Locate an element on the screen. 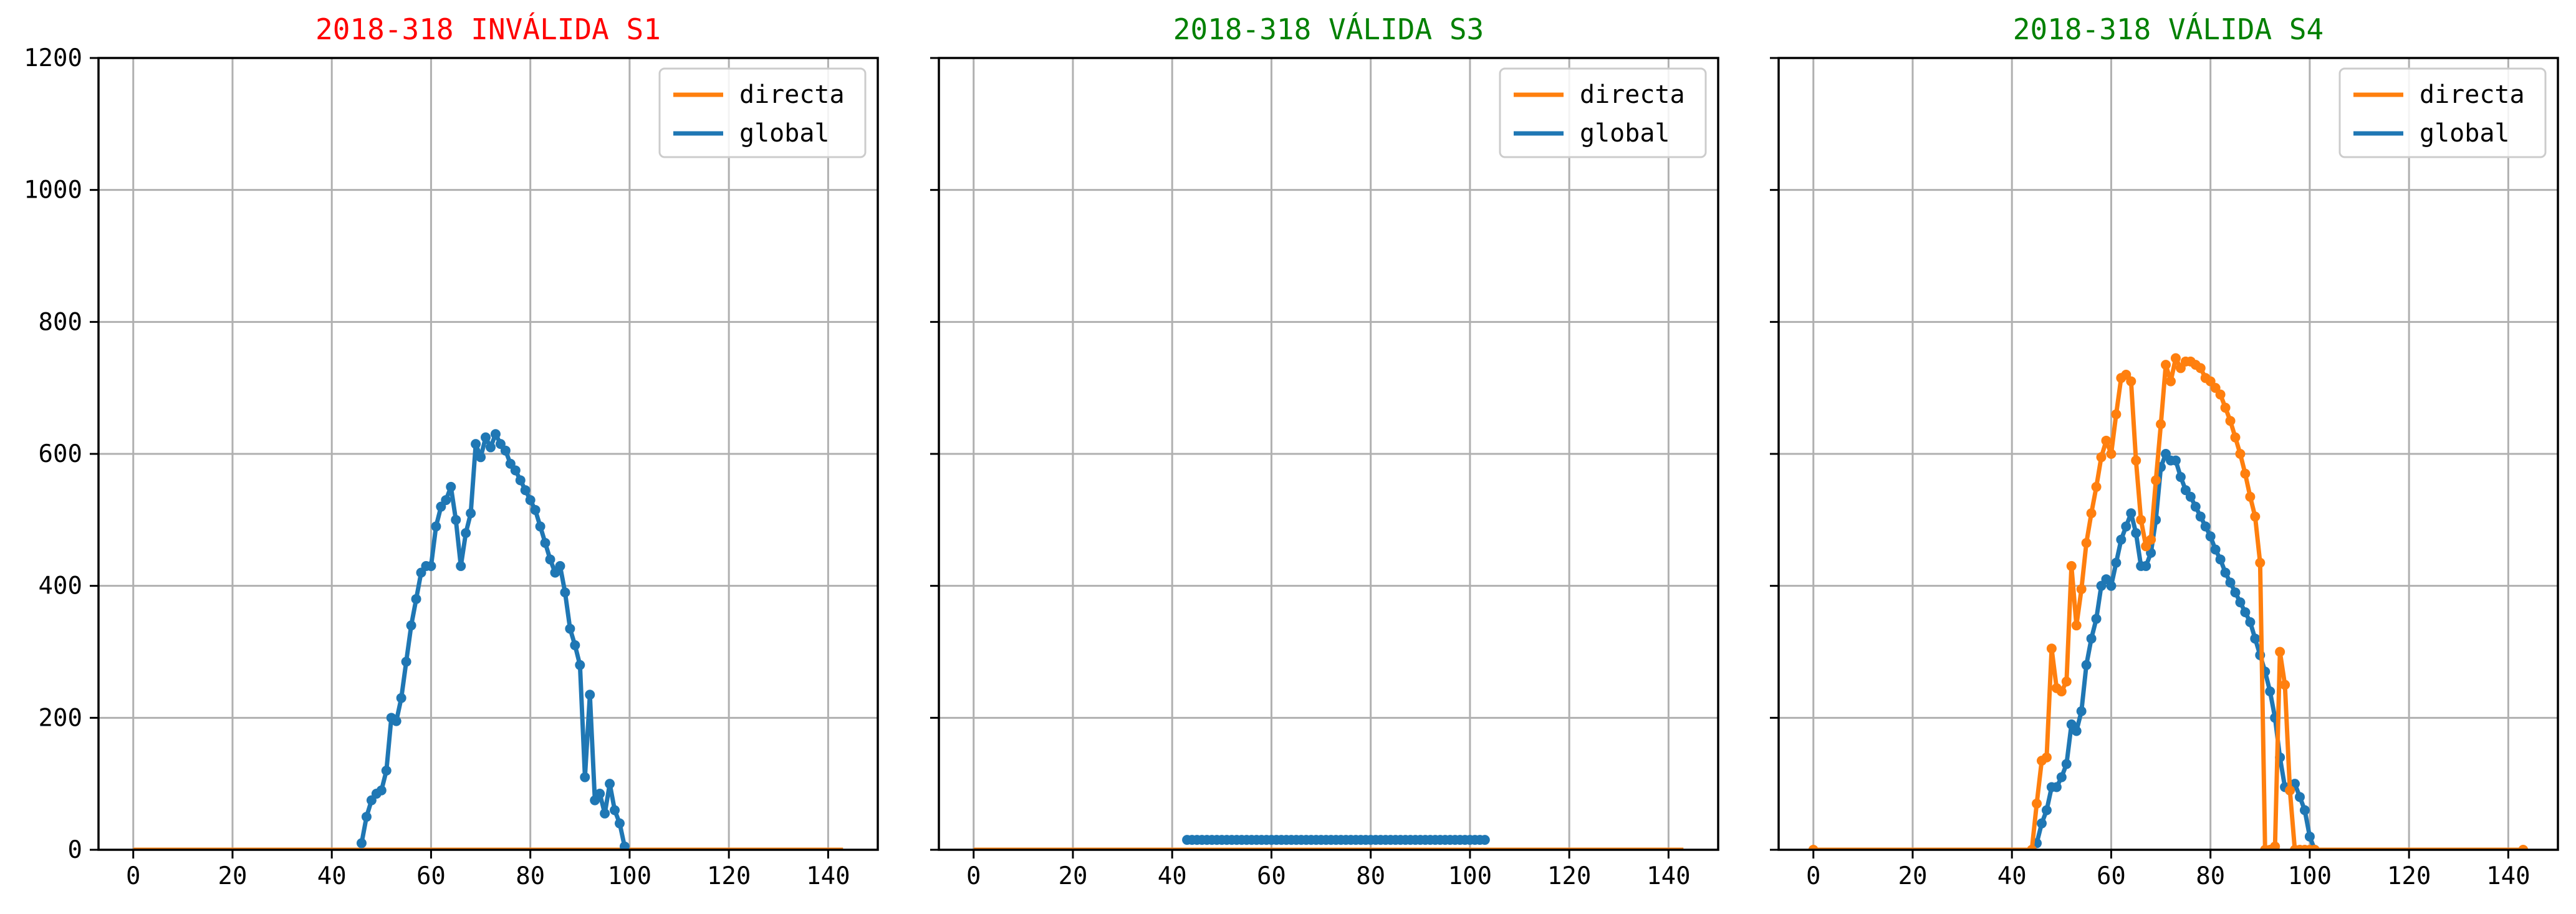 The height and width of the screenshot is (914, 2576). y-tick-label: 600 is located at coordinates (60, 454).